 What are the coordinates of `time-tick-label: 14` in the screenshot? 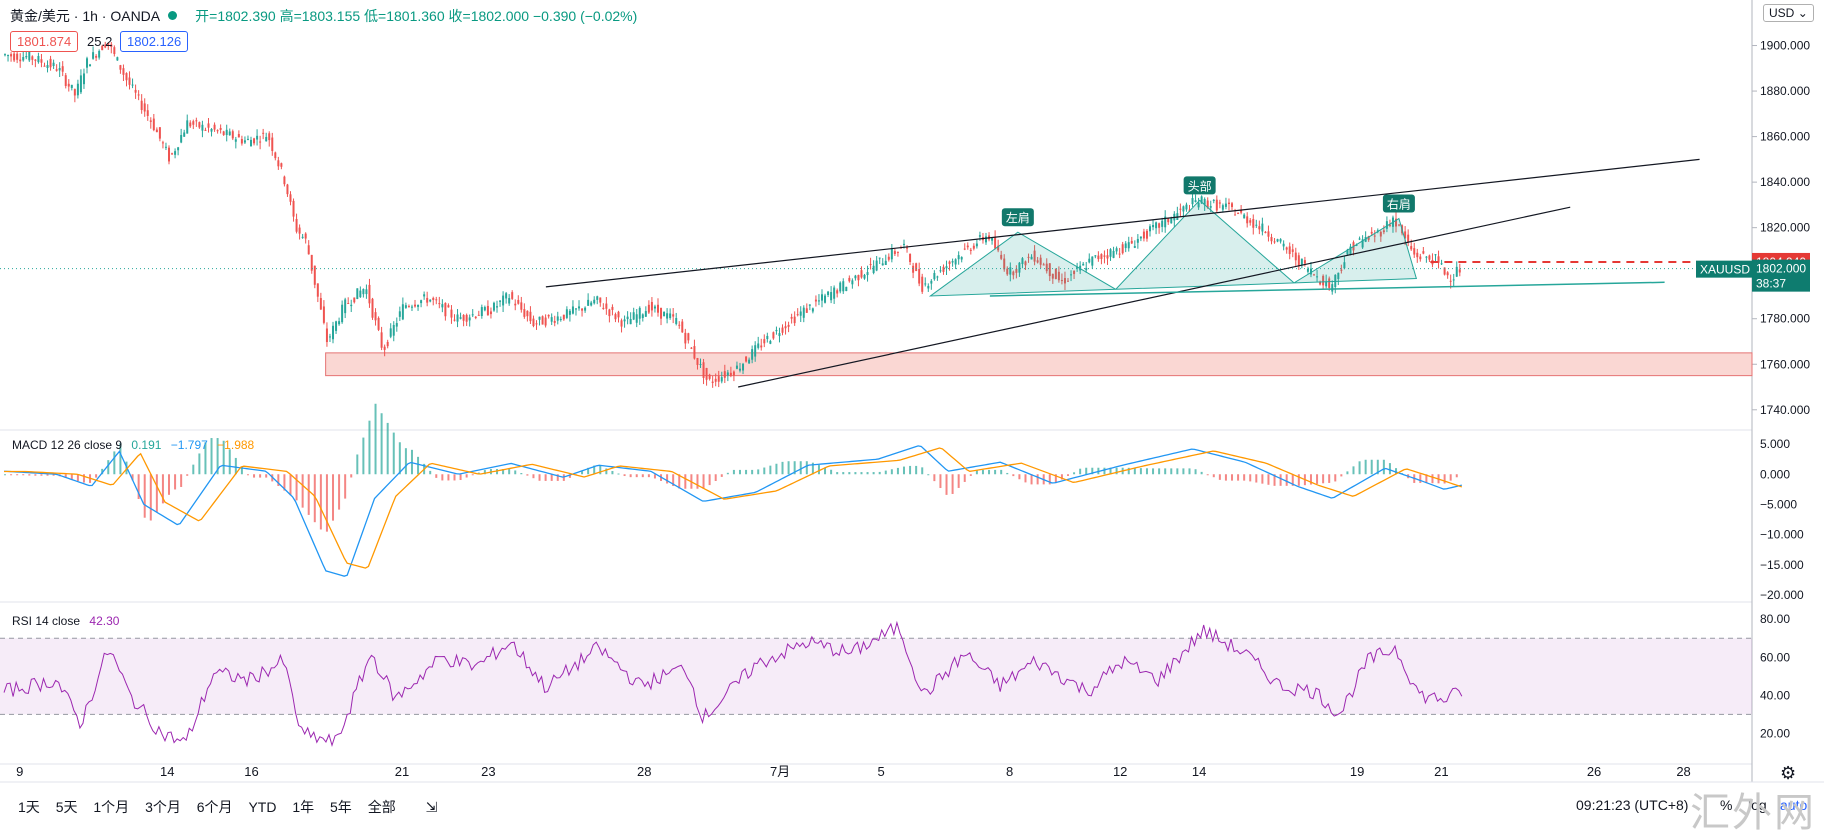 It's located at (167, 771).